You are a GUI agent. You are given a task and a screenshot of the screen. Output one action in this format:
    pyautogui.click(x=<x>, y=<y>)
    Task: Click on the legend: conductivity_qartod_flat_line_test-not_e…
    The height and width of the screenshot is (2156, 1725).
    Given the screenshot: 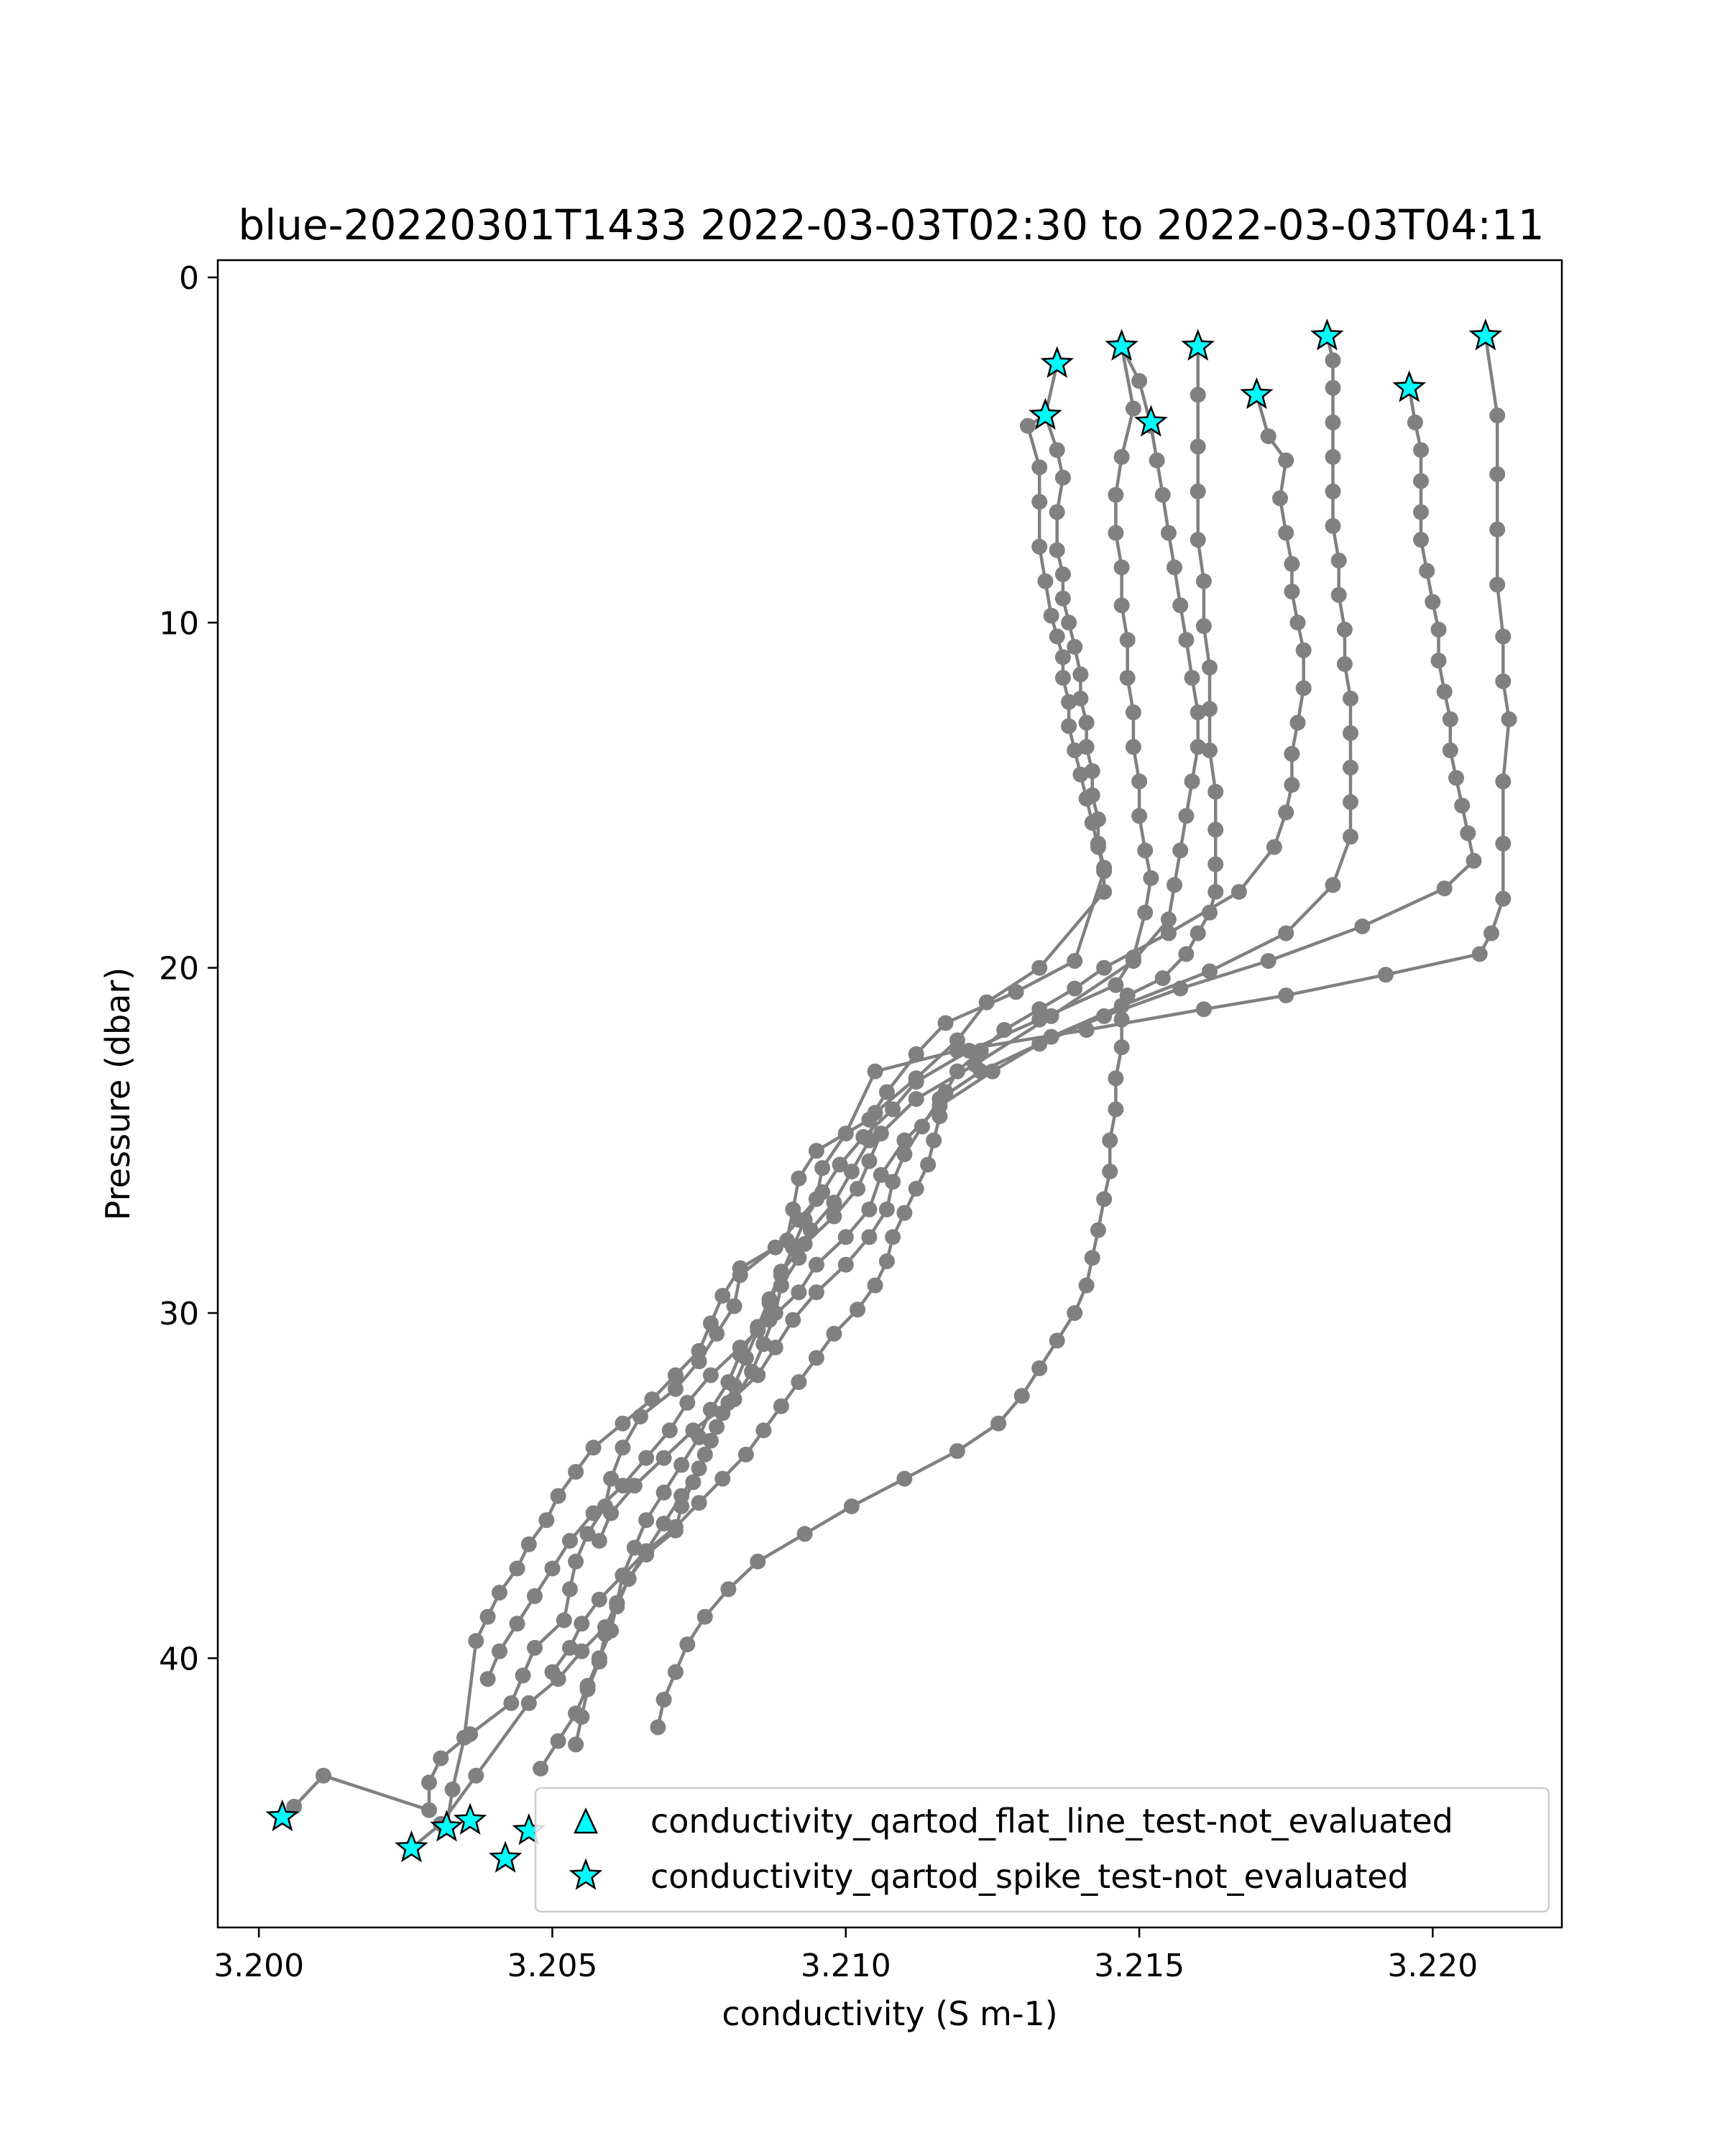 What is the action you would take?
    pyautogui.click(x=1042, y=1850)
    